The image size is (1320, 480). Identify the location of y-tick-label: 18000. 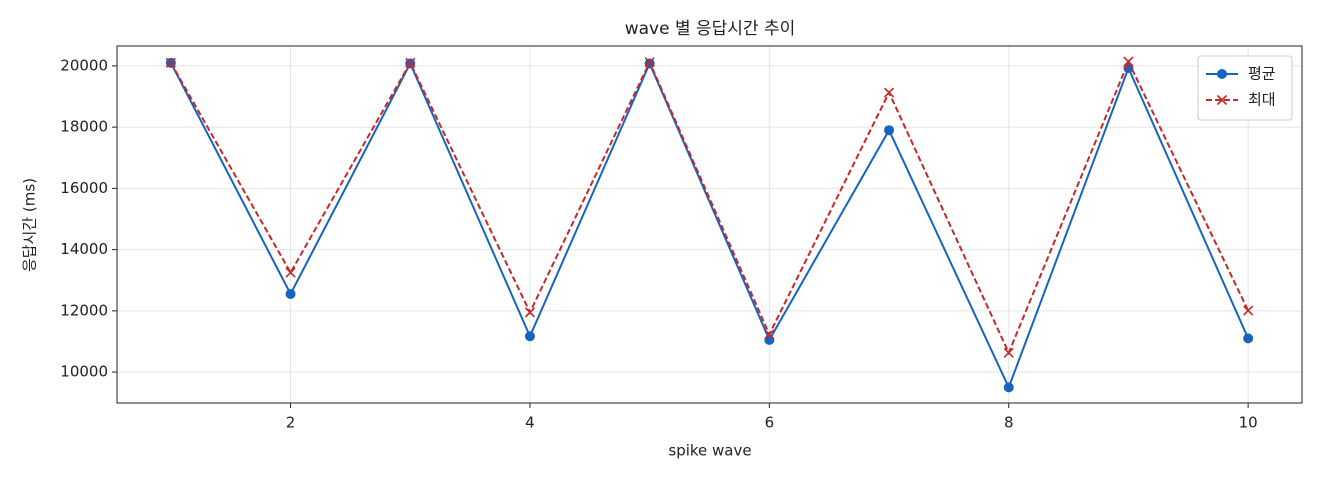
(84, 127).